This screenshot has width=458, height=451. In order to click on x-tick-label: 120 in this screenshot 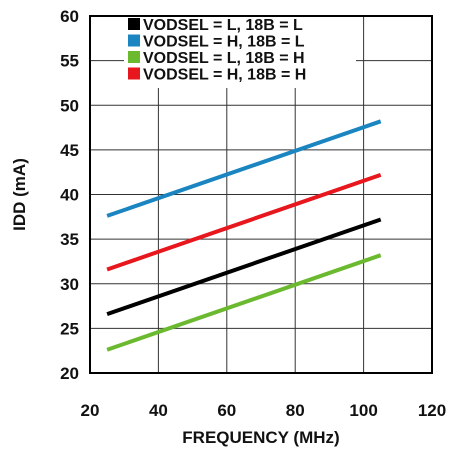, I will do `click(432, 410)`.